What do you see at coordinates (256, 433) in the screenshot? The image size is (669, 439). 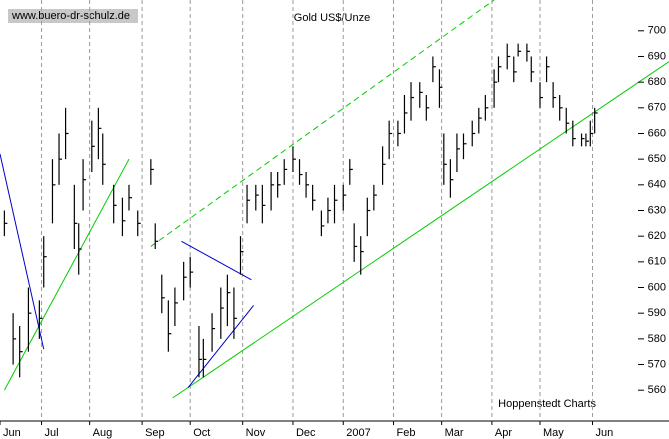 I see `x-tick-label: Nov` at bounding box center [256, 433].